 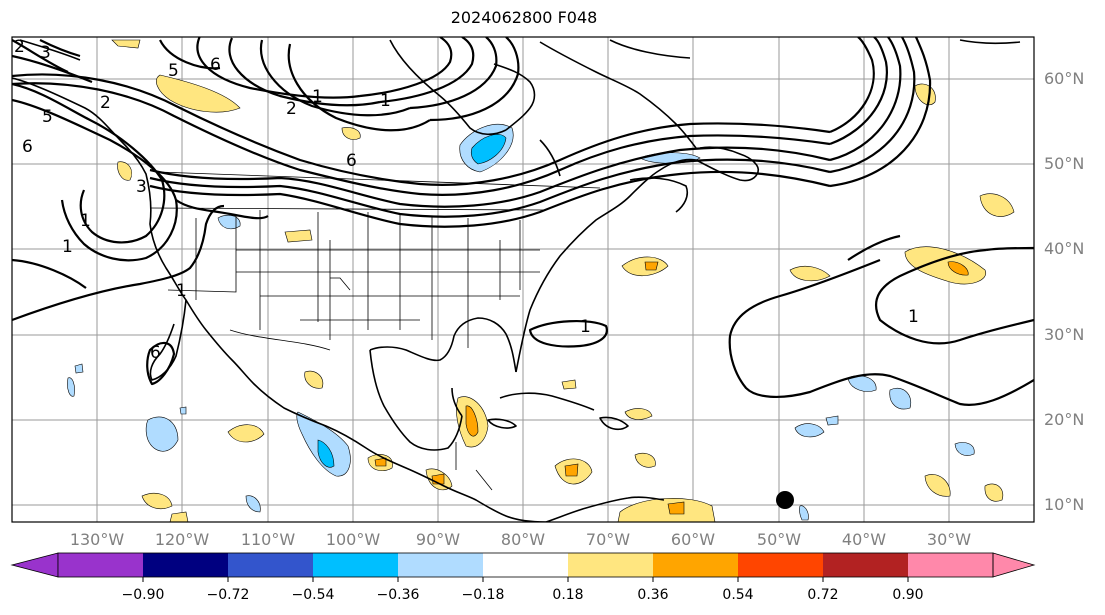 I want to click on colorbar-min-extend, so click(x=34, y=565).